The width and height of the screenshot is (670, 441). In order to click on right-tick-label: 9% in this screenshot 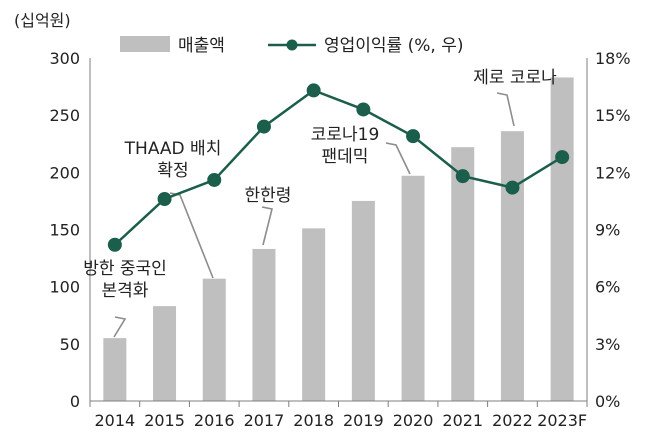, I will do `click(607, 230)`.